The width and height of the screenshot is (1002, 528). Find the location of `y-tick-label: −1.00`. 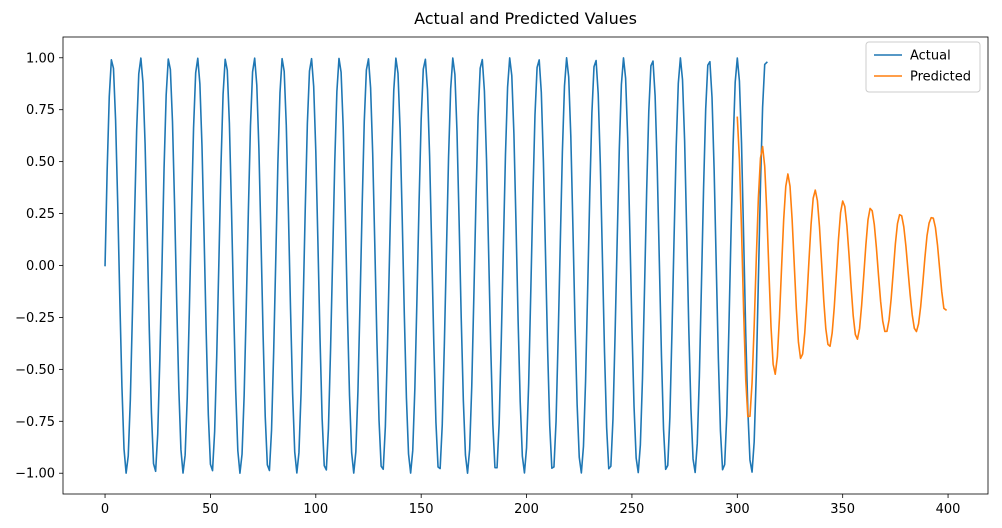

y-tick-label: −1.00 is located at coordinates (35, 474).